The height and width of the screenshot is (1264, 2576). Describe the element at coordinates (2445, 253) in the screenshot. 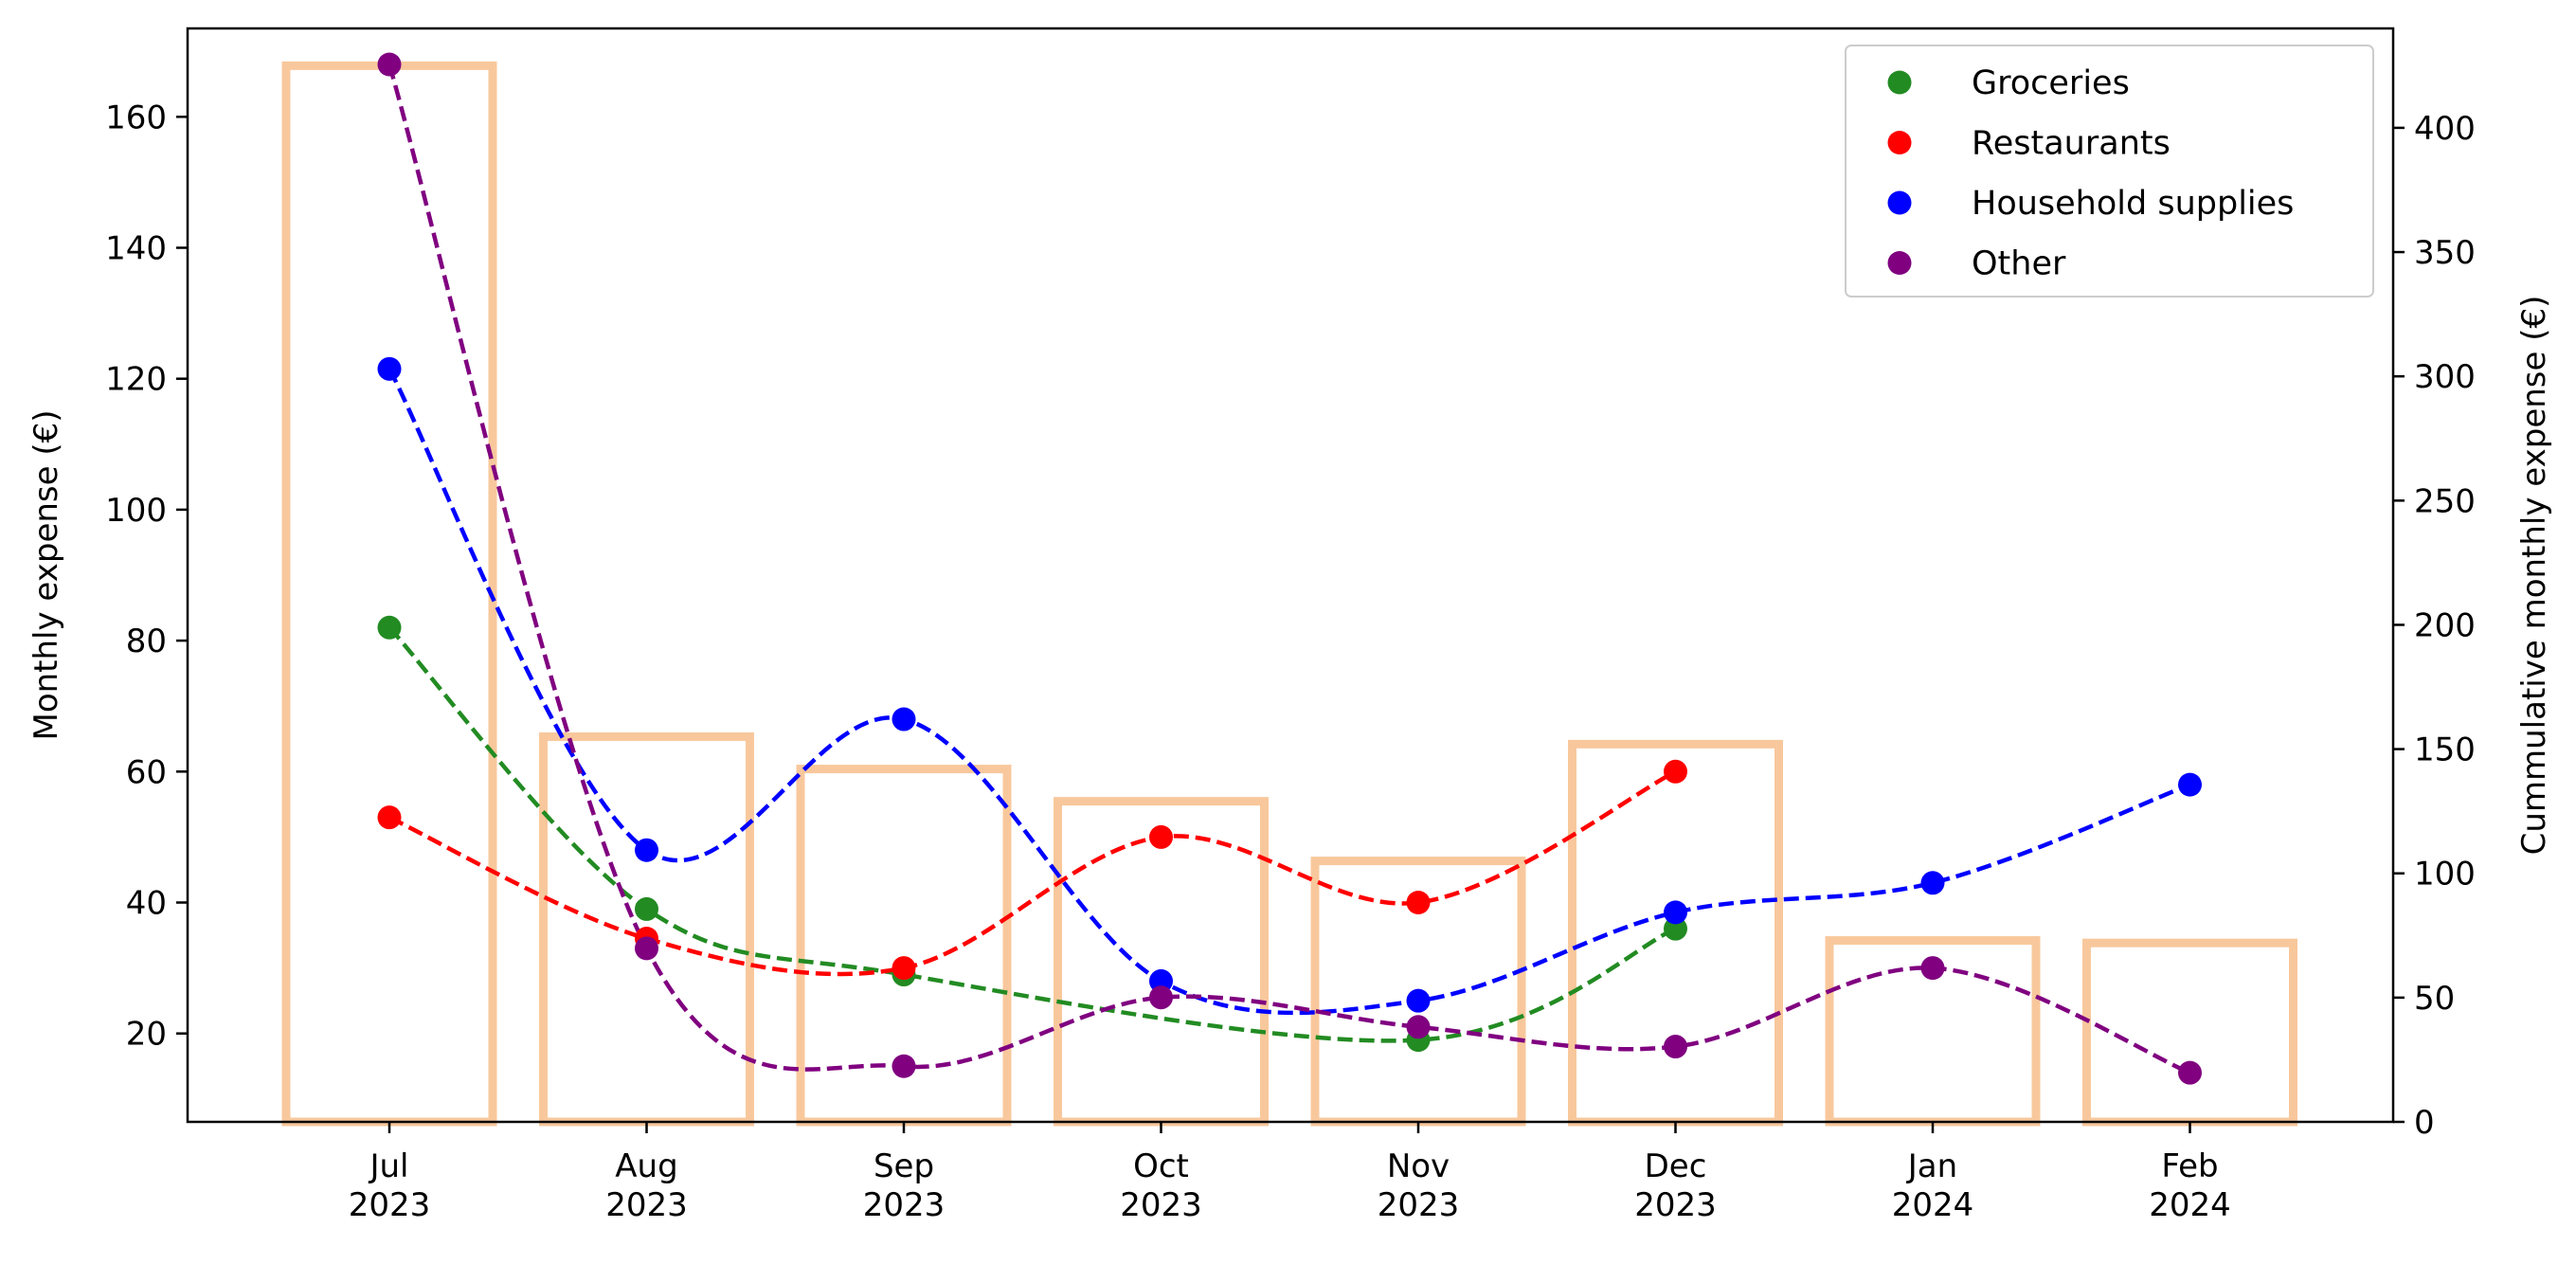

I see `right-y-tick-label: 350` at that location.